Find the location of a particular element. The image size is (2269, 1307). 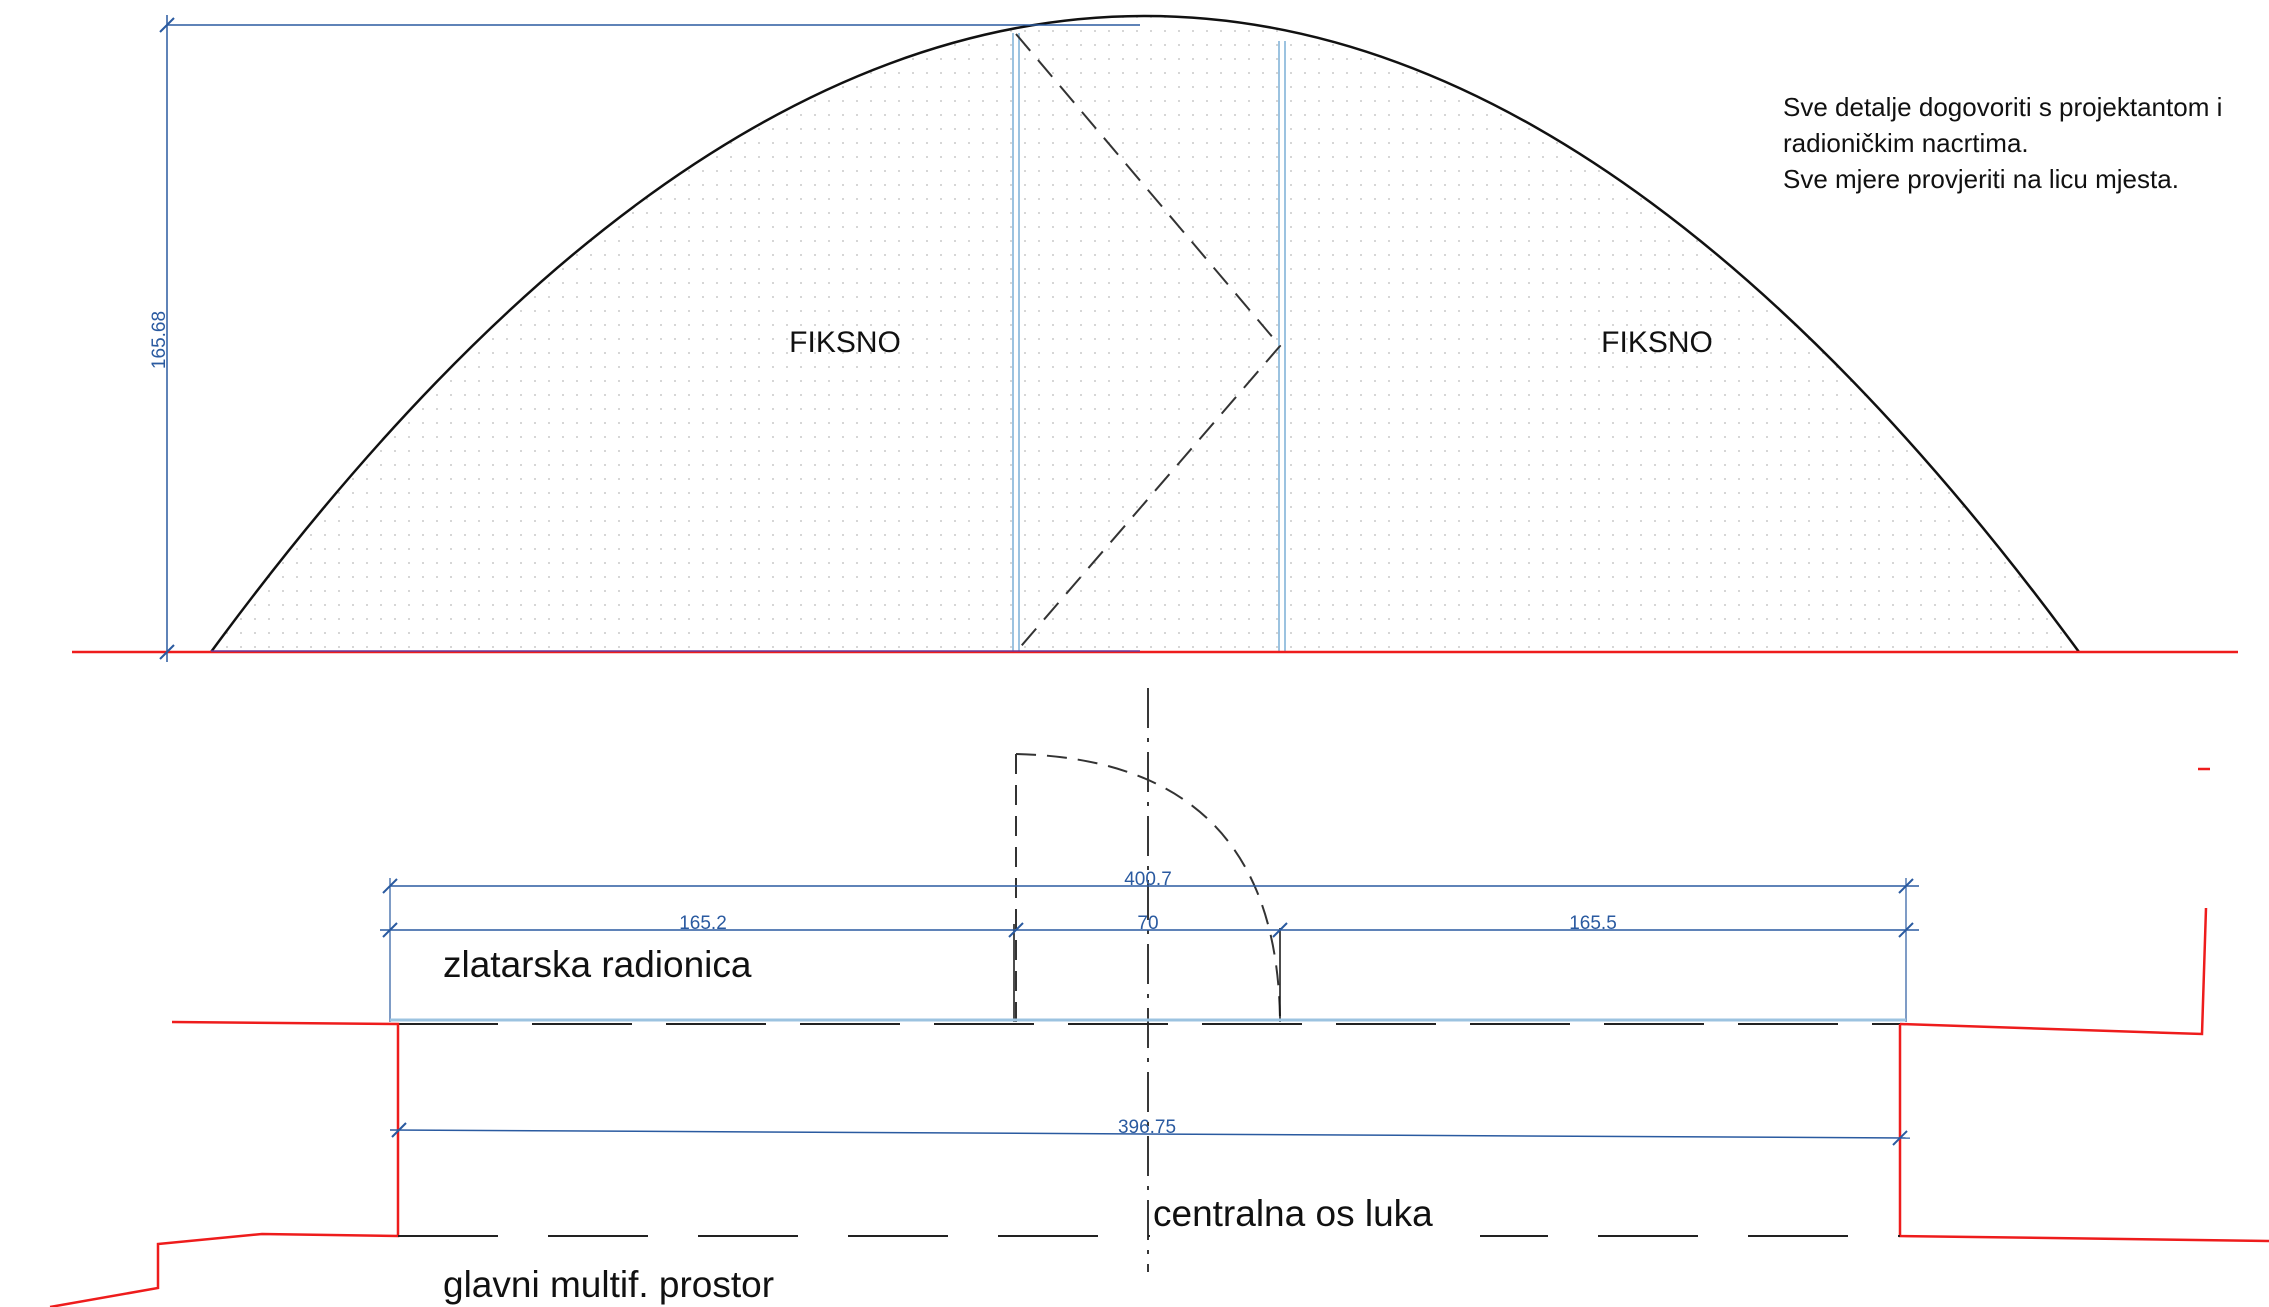

axis-label-mask is located at coordinates (1315, 1218).